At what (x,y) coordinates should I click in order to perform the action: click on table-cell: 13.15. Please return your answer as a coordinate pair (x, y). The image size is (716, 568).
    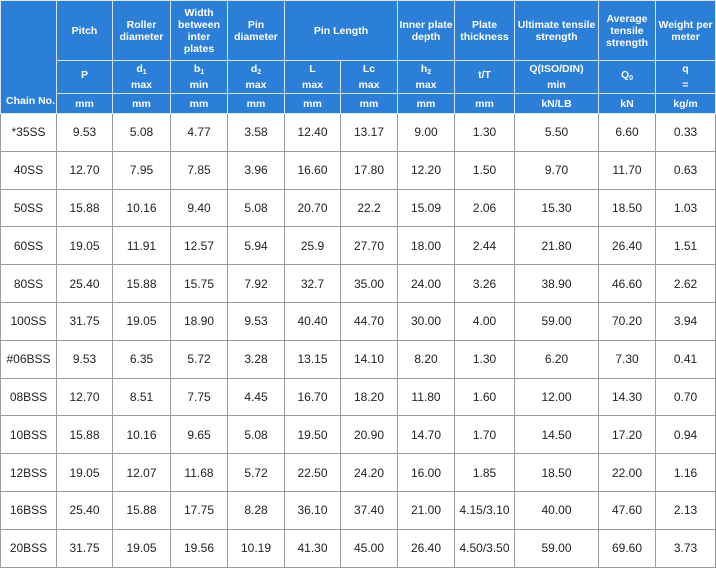
    Looking at the image, I should click on (312, 359).